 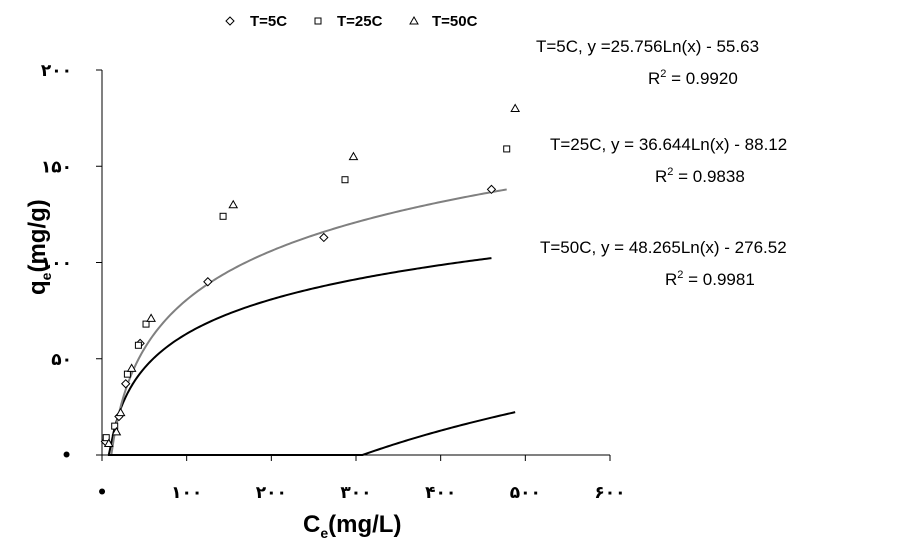 What do you see at coordinates (360, 21) in the screenshot?
I see `legend-label: T=25C` at bounding box center [360, 21].